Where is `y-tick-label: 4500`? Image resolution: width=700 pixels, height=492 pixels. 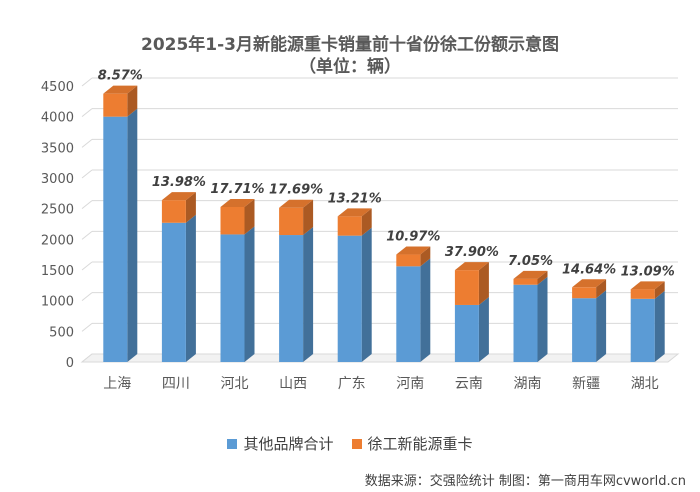 y-tick-label: 4500 is located at coordinates (57, 87).